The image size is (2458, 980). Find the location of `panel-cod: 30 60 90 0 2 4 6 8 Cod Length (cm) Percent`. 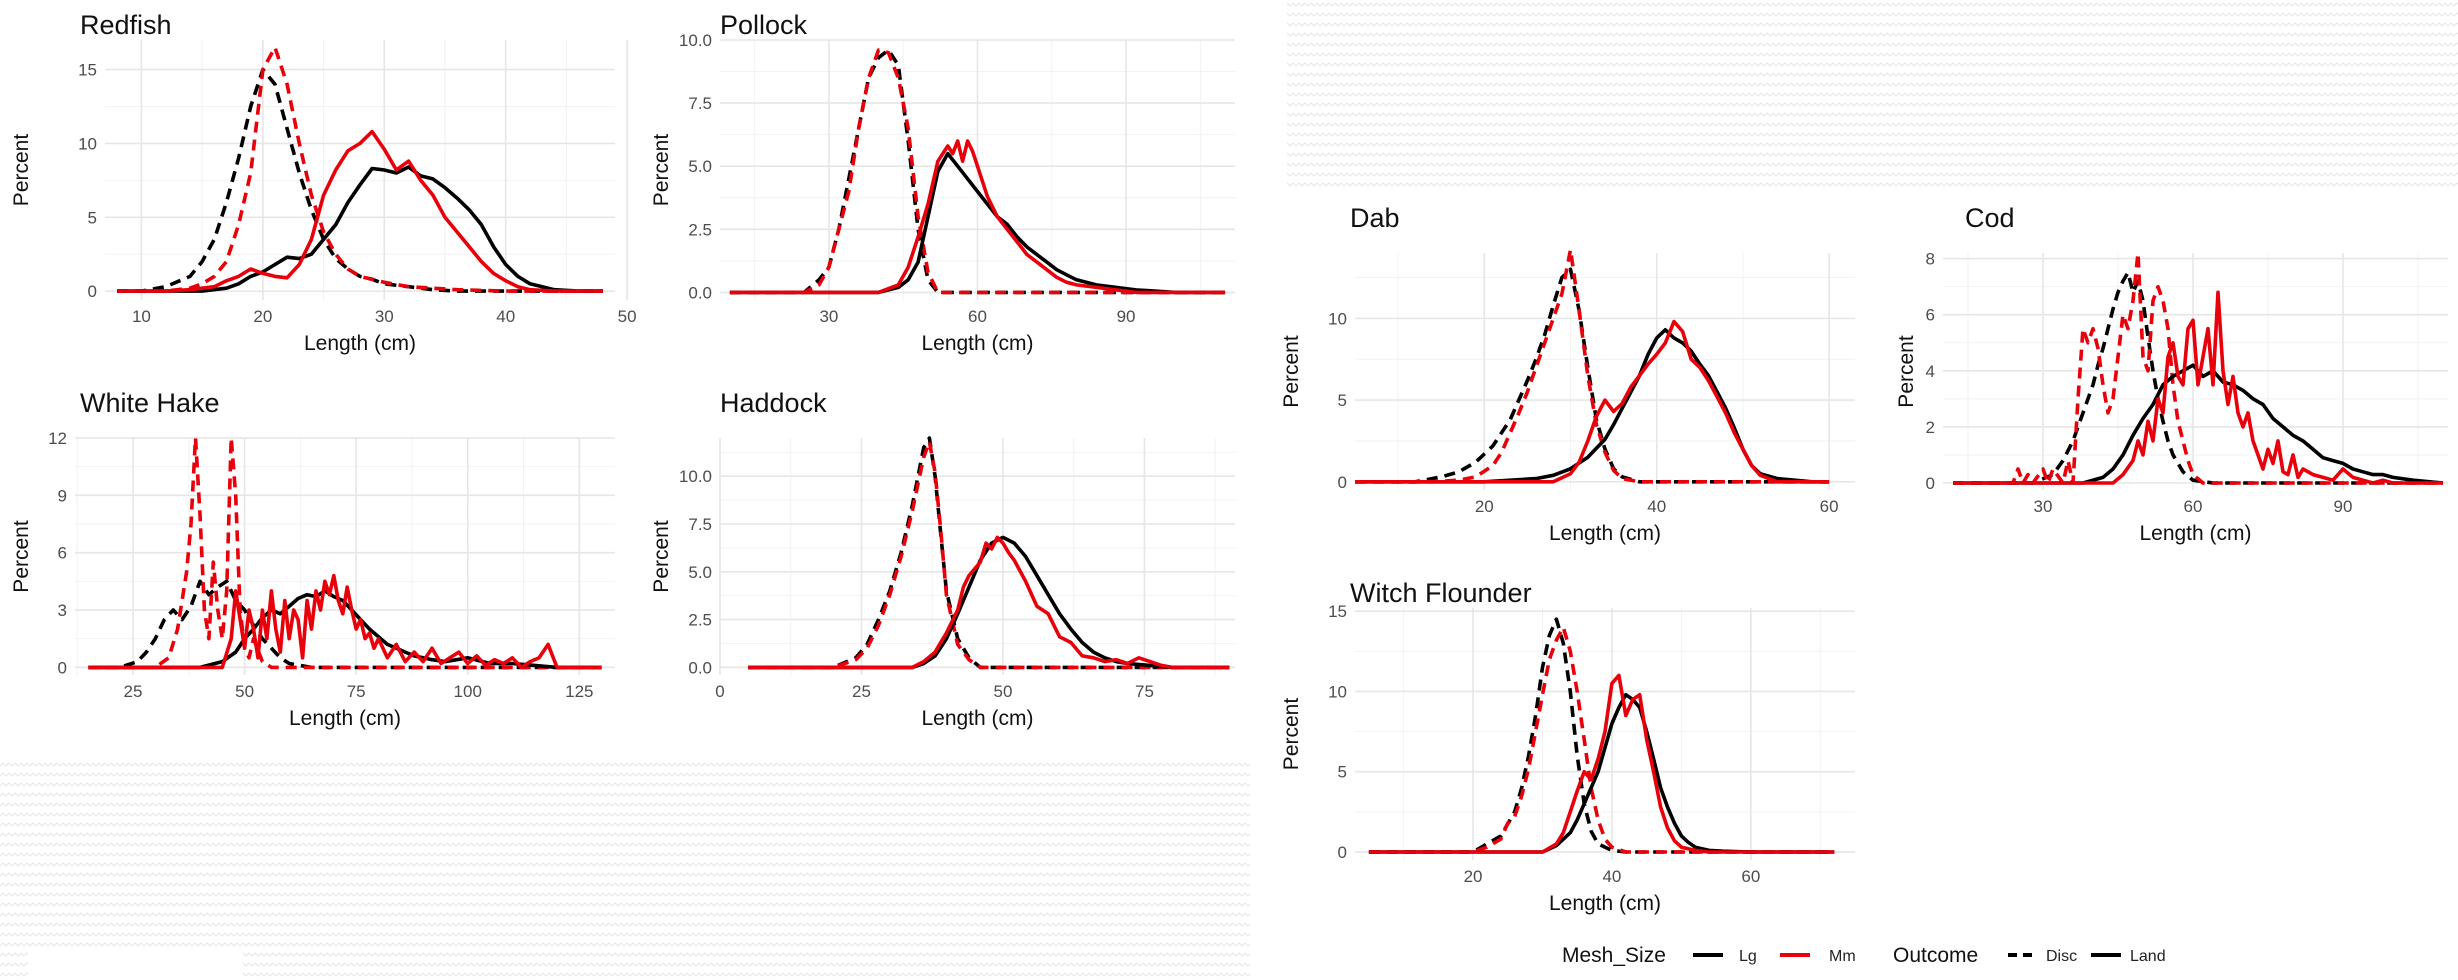

panel-cod: 30 60 90 0 2 4 6 8 Cod Length (cm) Percent is located at coordinates (2171, 374).